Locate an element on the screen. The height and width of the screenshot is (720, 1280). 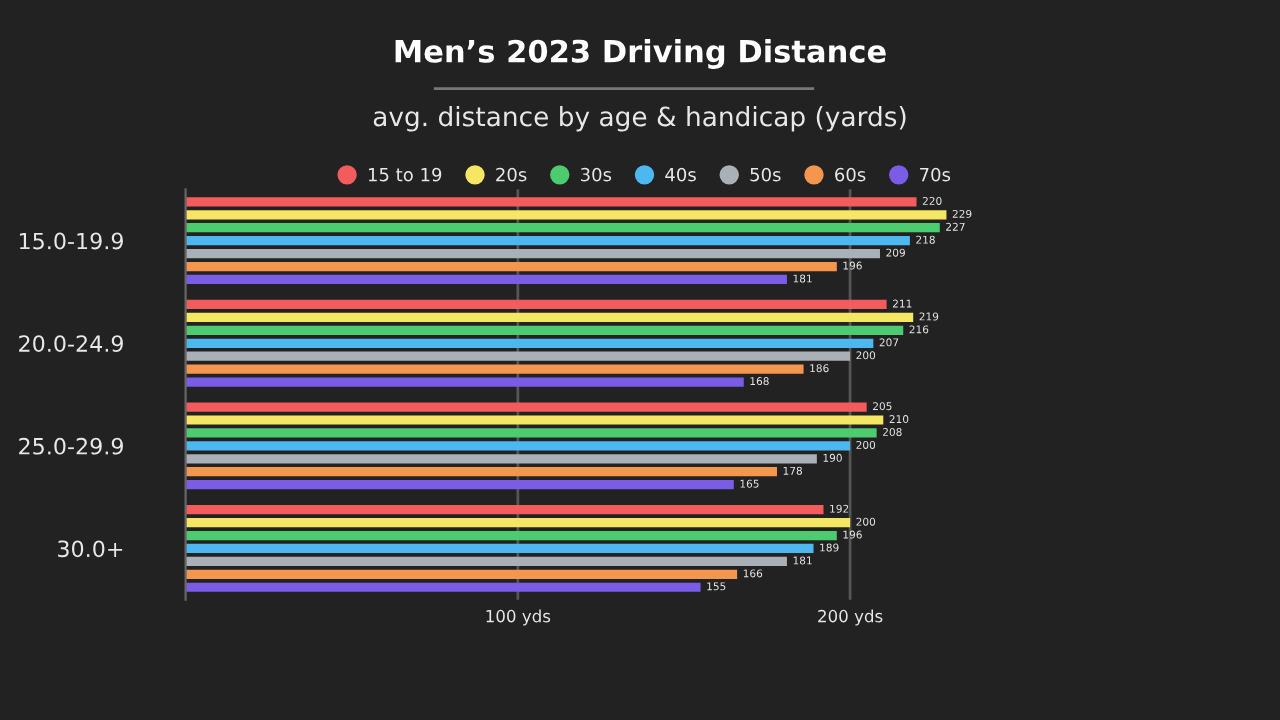
x-tick-label: 100 yds is located at coordinates (518, 617).